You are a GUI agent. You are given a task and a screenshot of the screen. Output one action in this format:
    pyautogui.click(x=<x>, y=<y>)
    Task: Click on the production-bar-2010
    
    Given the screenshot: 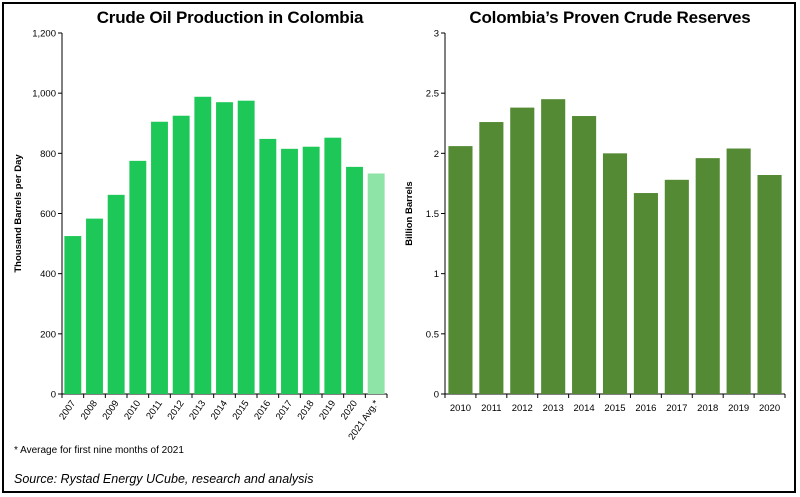 What is the action you would take?
    pyautogui.click(x=138, y=277)
    